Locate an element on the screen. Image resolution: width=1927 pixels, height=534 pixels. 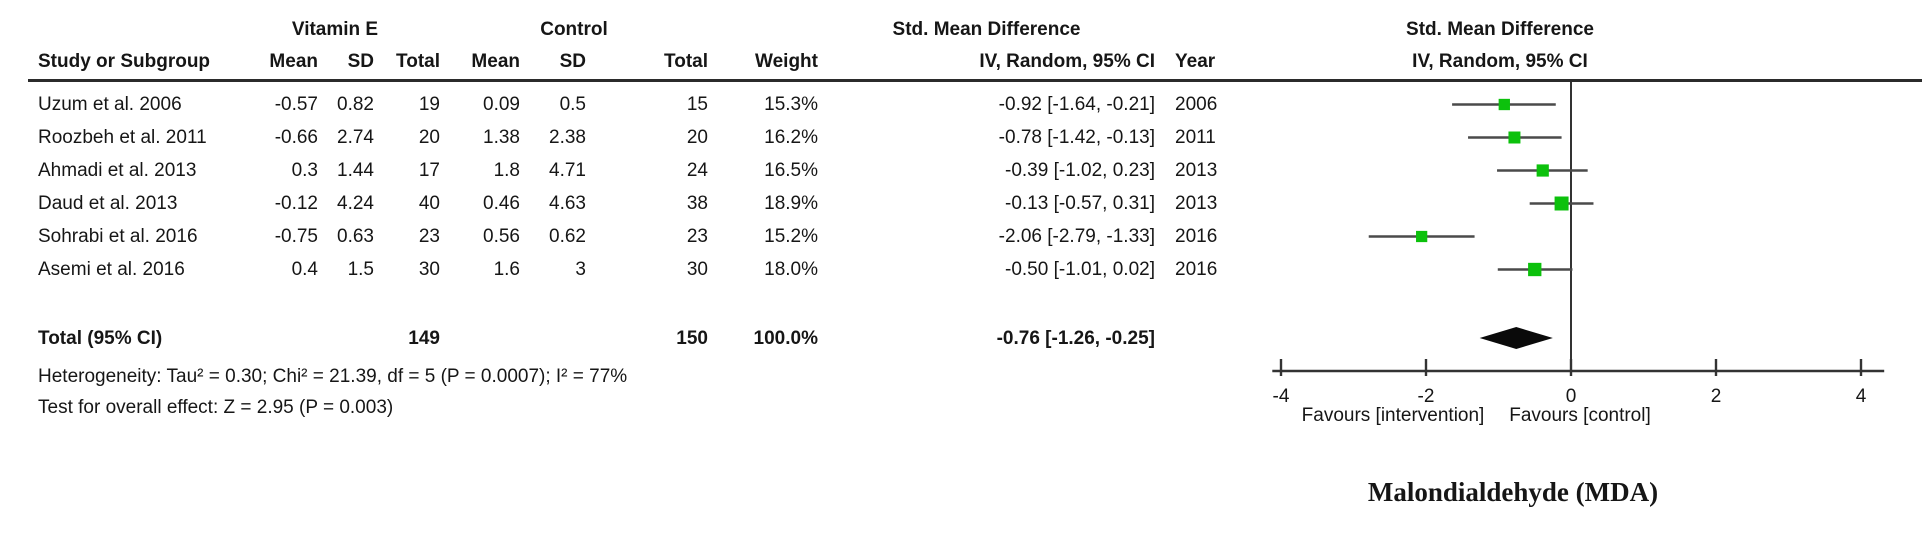
header-iv-ci: IV, Random, 95% CI is located at coordinates (1067, 61).